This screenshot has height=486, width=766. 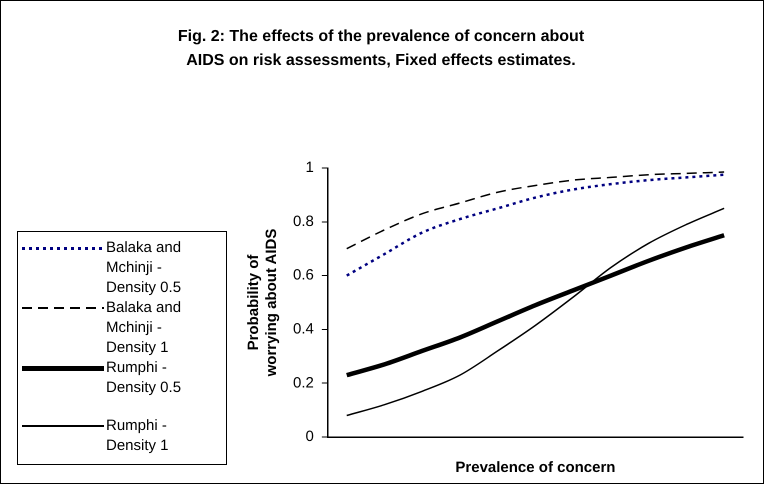 I want to click on y-tick-label: 0.8, so click(x=303, y=221).